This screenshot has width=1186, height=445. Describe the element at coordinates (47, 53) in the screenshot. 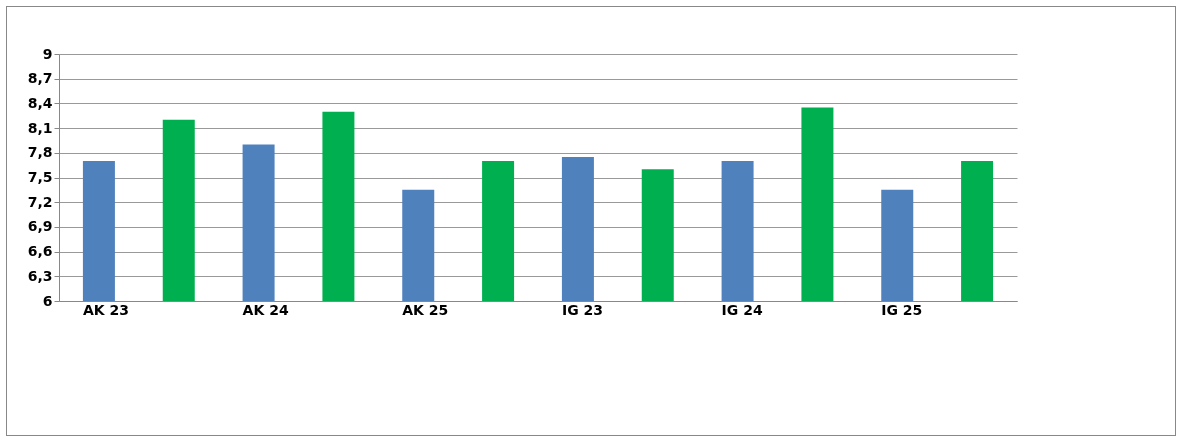

I see `y-tick-label: 9` at that location.